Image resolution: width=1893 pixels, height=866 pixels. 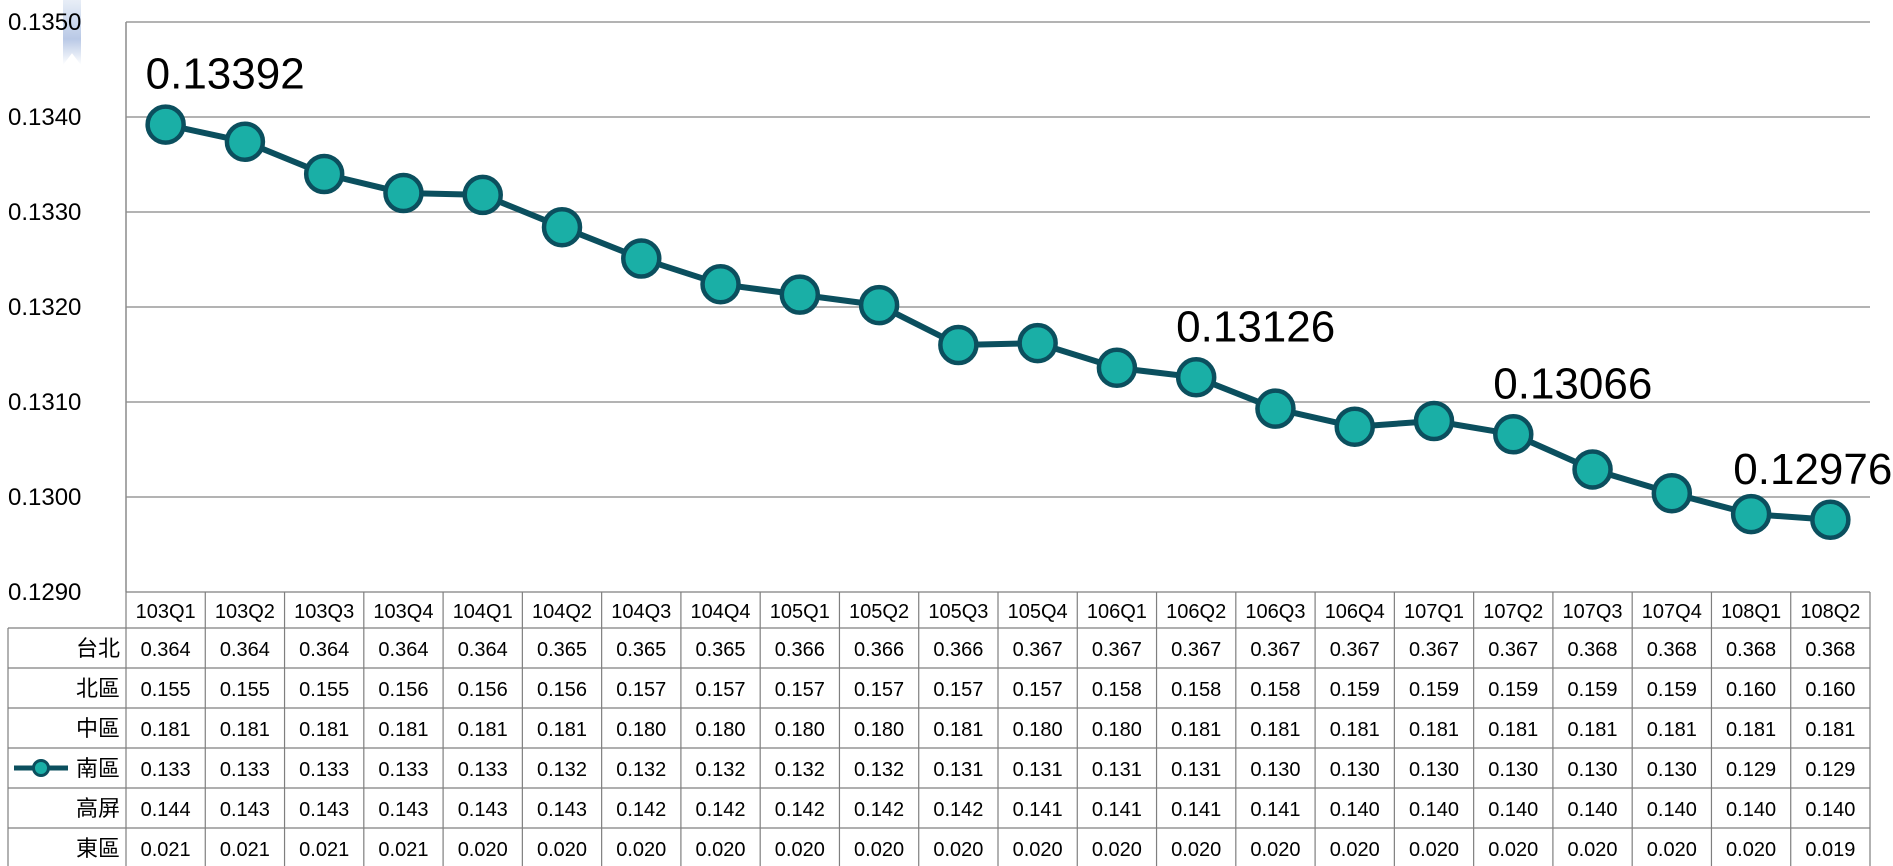 What do you see at coordinates (44, 117) in the screenshot?
I see `y-tick-label: 0.1340` at bounding box center [44, 117].